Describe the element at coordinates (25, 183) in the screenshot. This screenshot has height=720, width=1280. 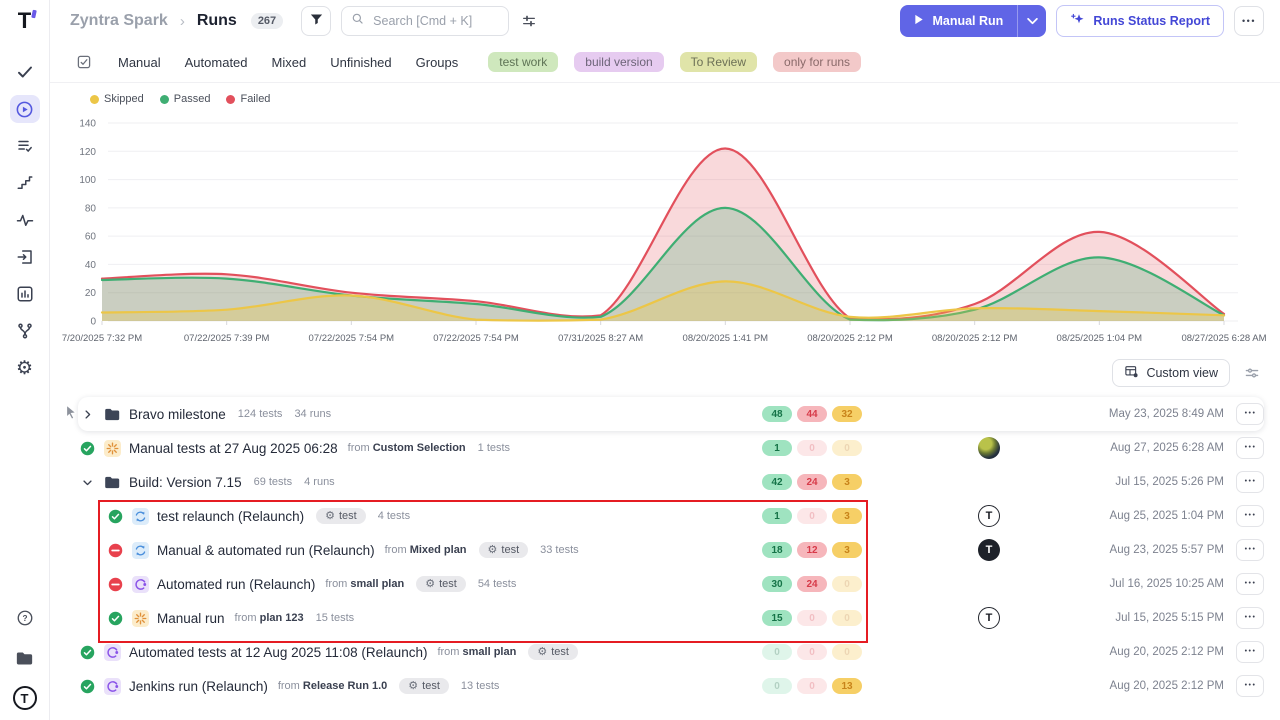
I see `sidebar-item-steps` at that location.